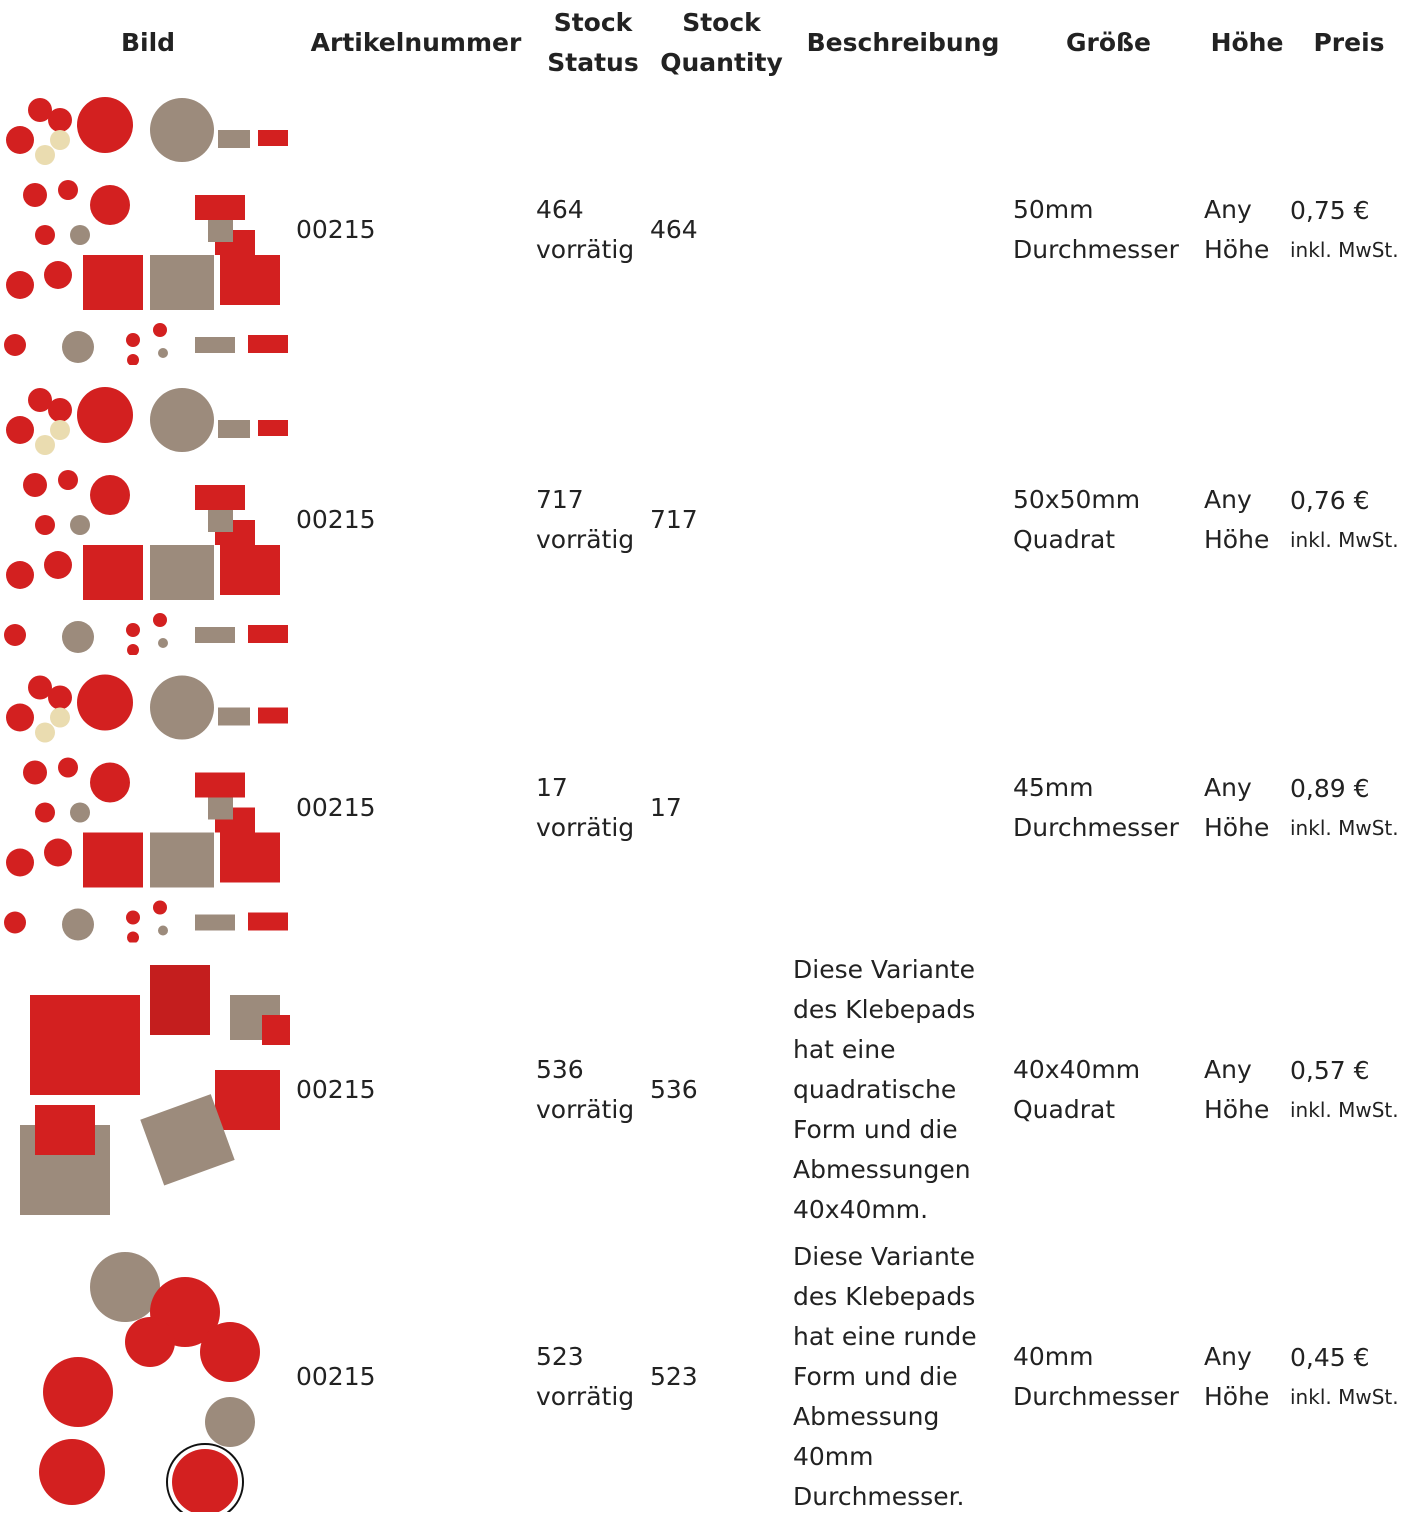 The height and width of the screenshot is (1524, 1408). I want to click on stock-status: 17 vorrätig, so click(585, 807).